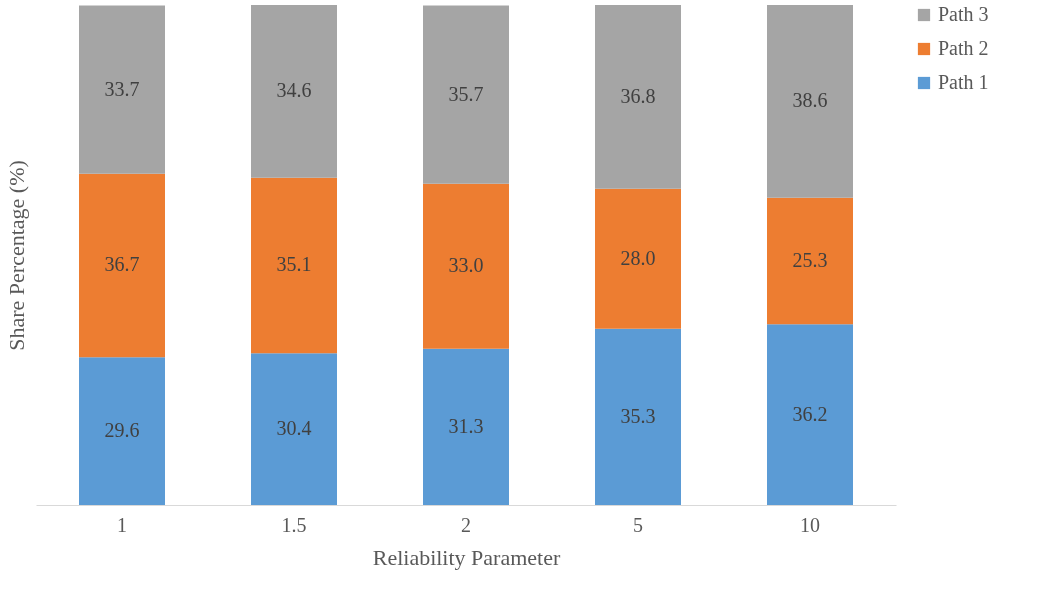  Describe the element at coordinates (638, 524) in the screenshot. I see `x-tick-label: 5` at that location.